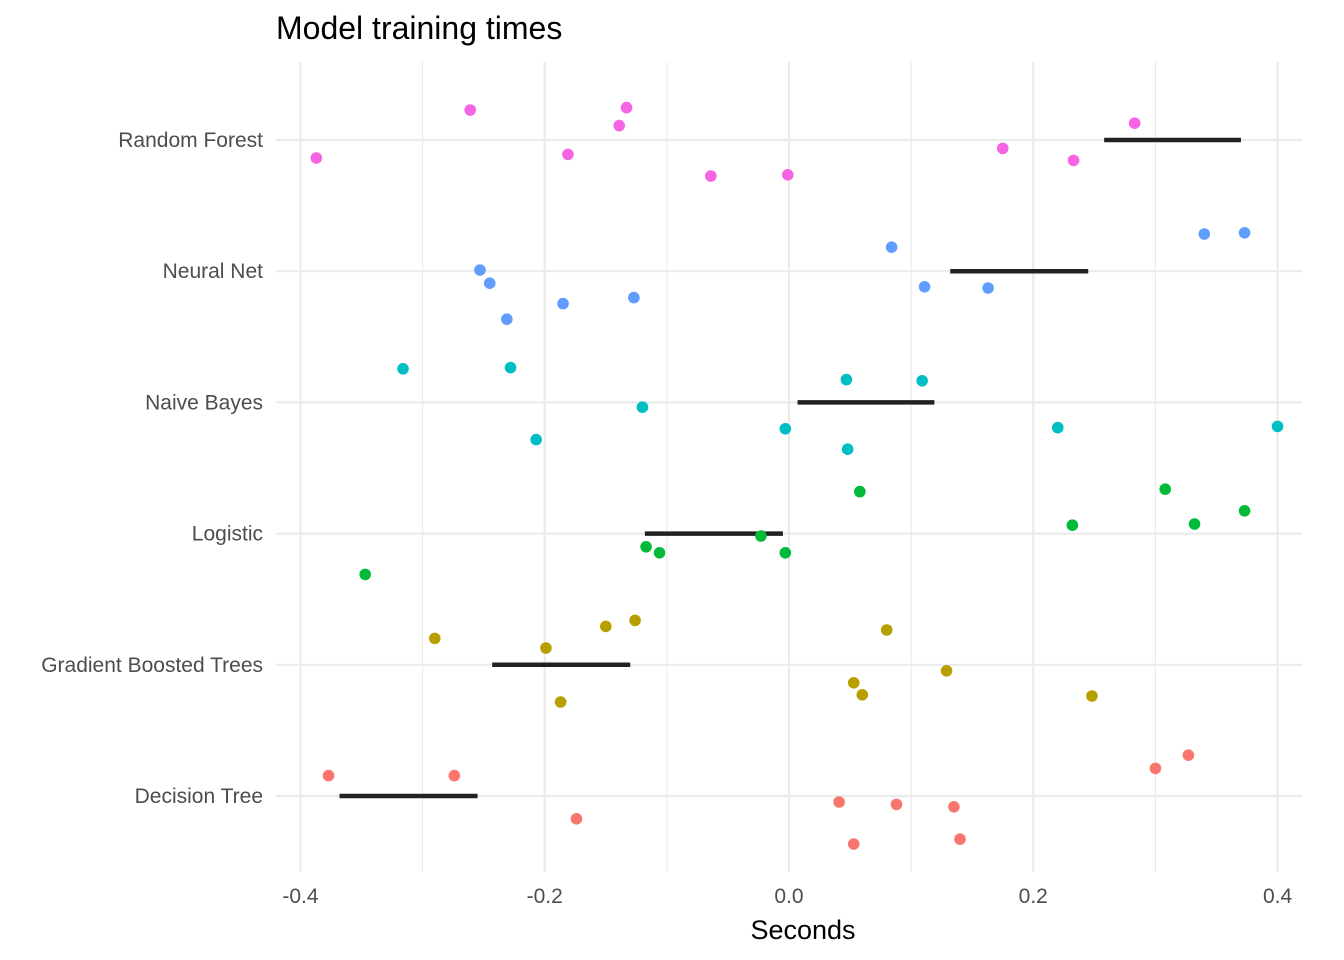 This screenshot has height=960, width=1344. What do you see at coordinates (1278, 896) in the screenshot?
I see `x-tick-label: 0.4` at bounding box center [1278, 896].